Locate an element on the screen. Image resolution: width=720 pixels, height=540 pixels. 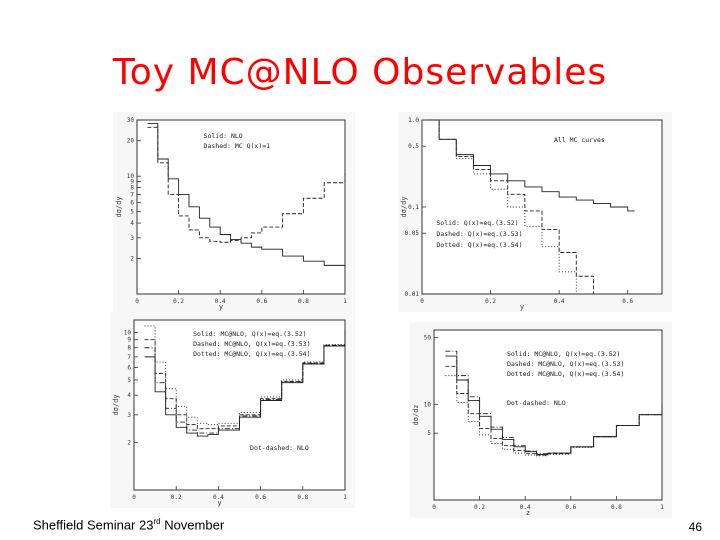
y-tick-label: 20 is located at coordinates (131, 141).